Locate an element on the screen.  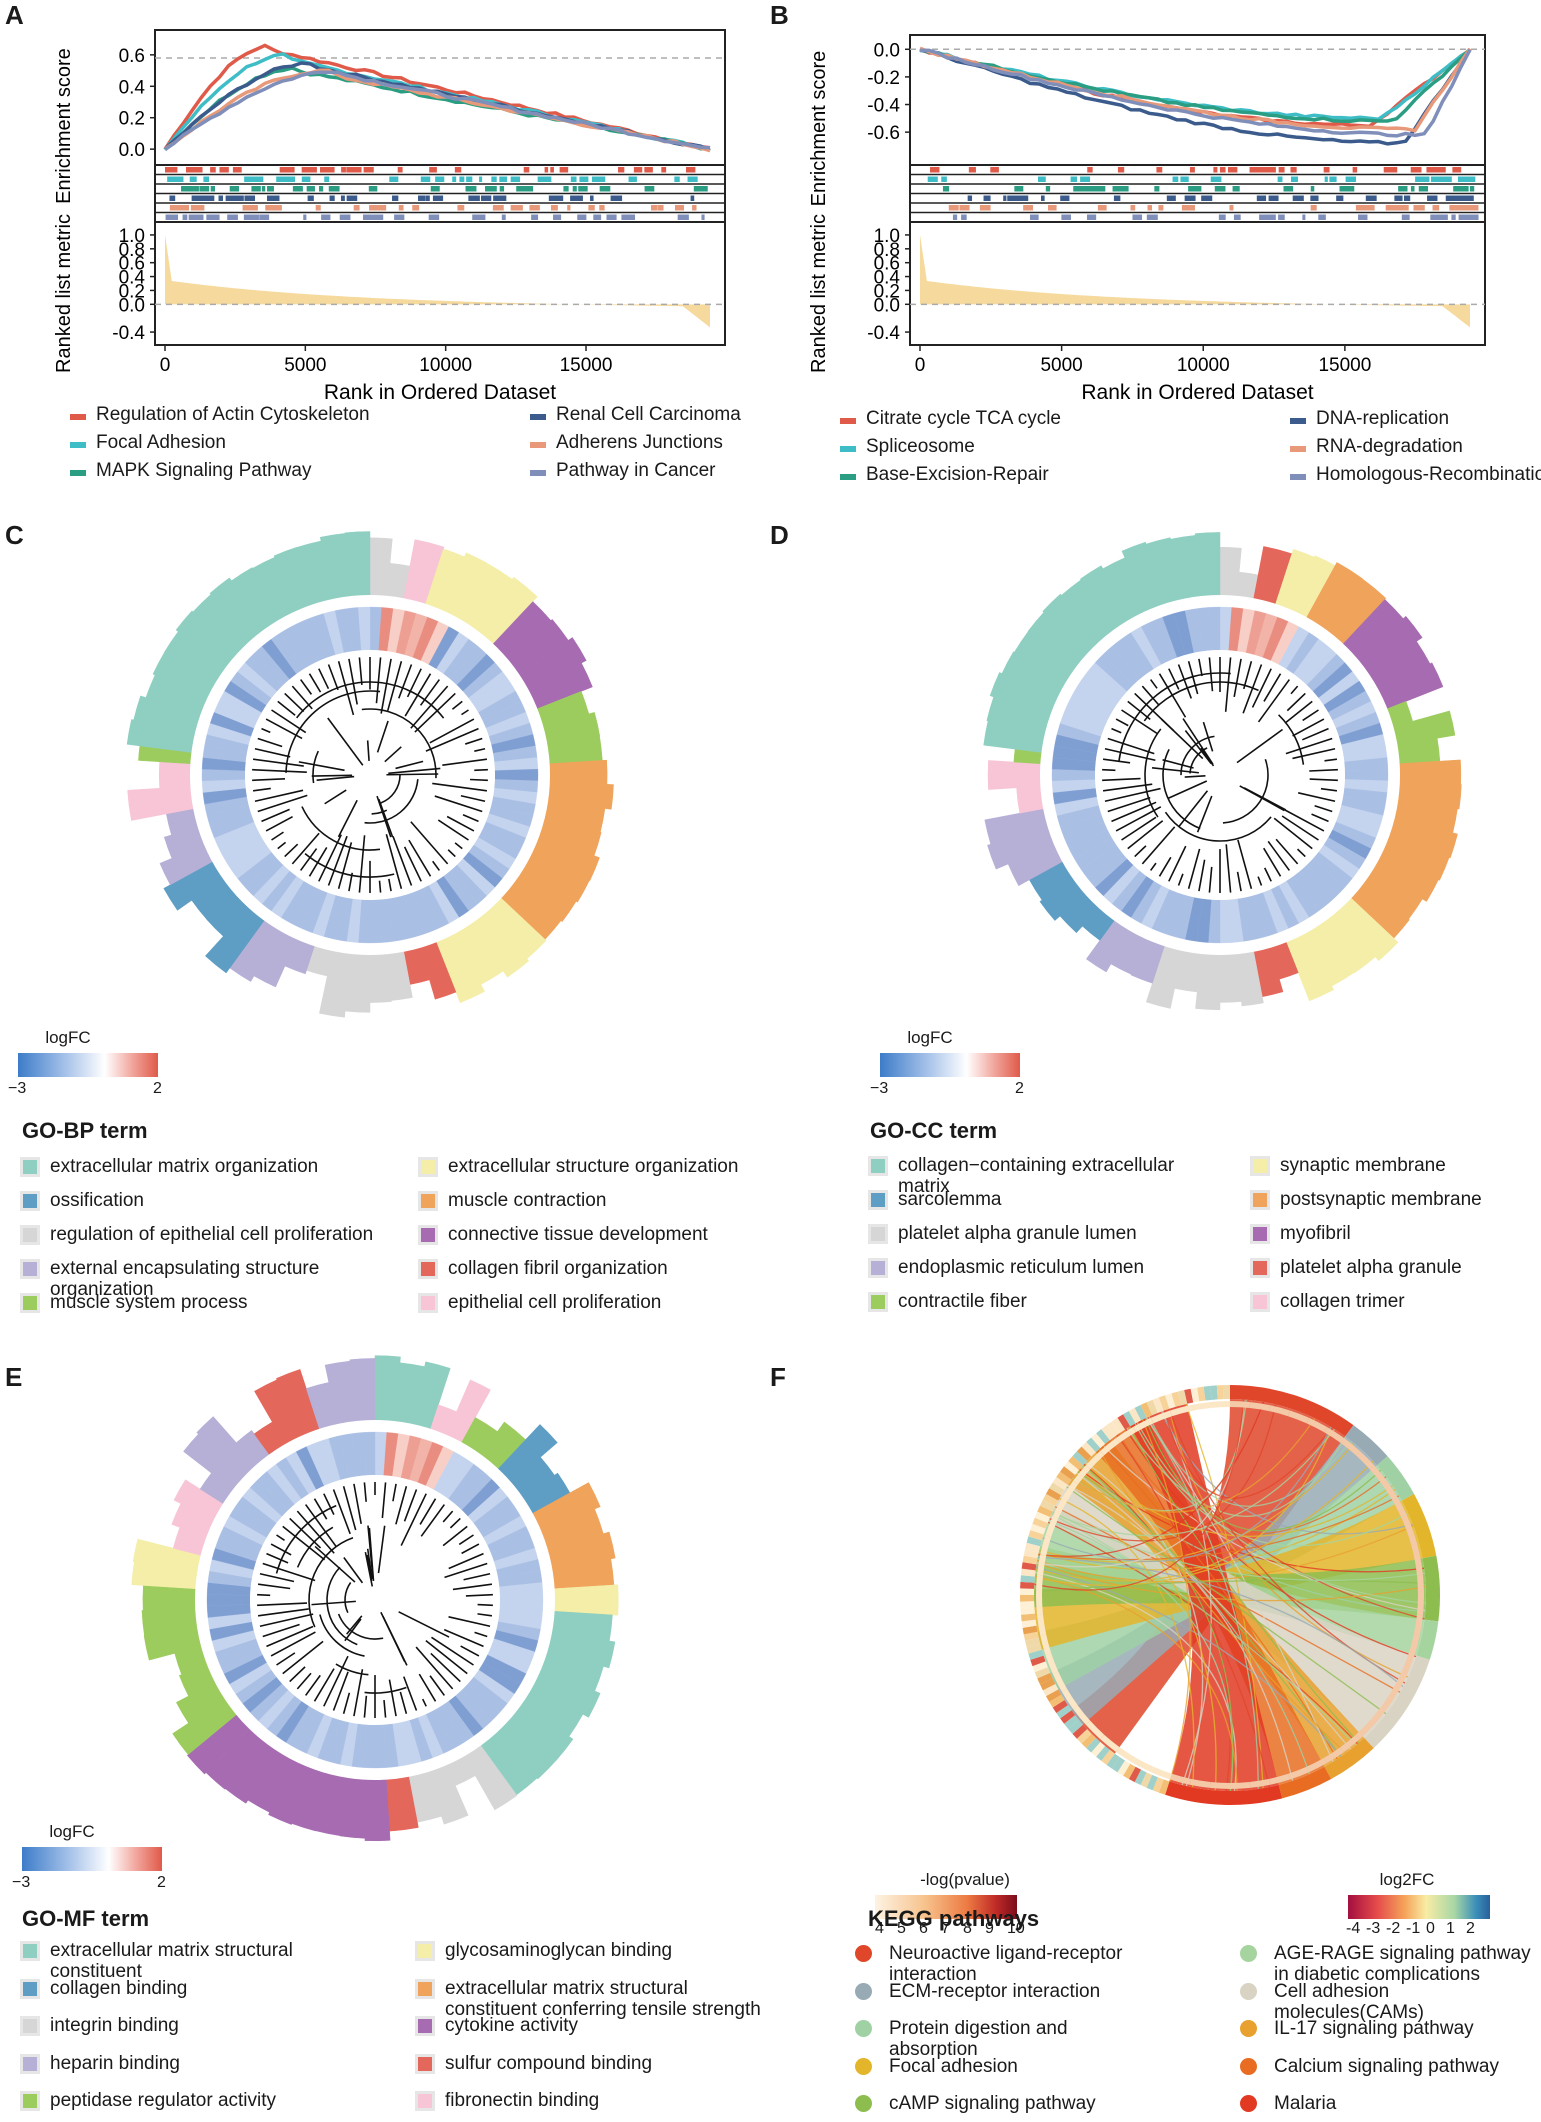
log2fc-tick: 0 is located at coordinates (1430, 1928).